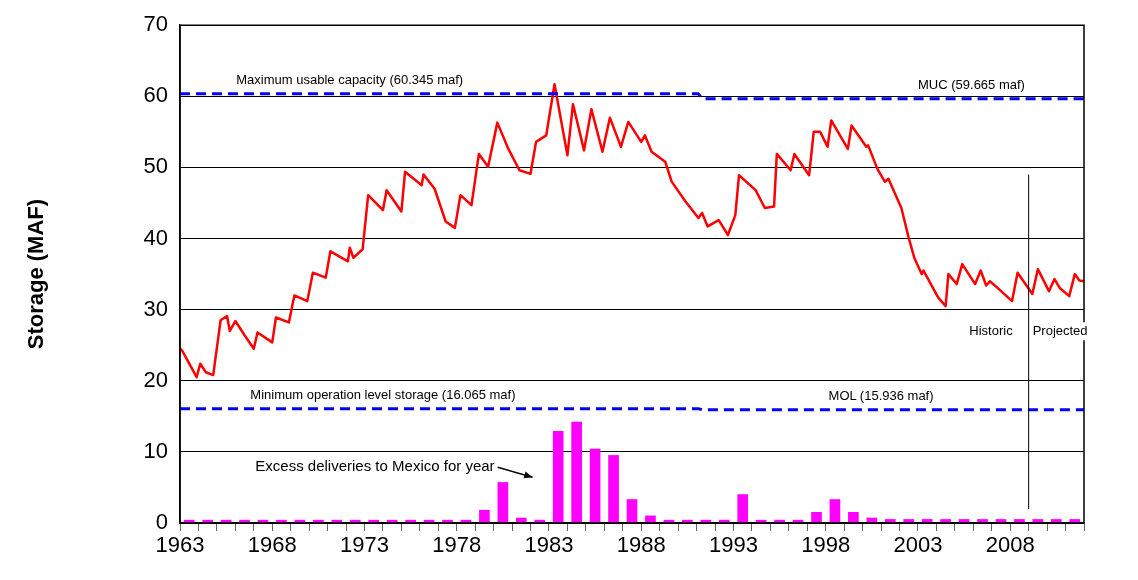 Image resolution: width=1138 pixels, height=580 pixels. Describe the element at coordinates (155, 166) in the screenshot. I see `y-tick-label: 50` at that location.